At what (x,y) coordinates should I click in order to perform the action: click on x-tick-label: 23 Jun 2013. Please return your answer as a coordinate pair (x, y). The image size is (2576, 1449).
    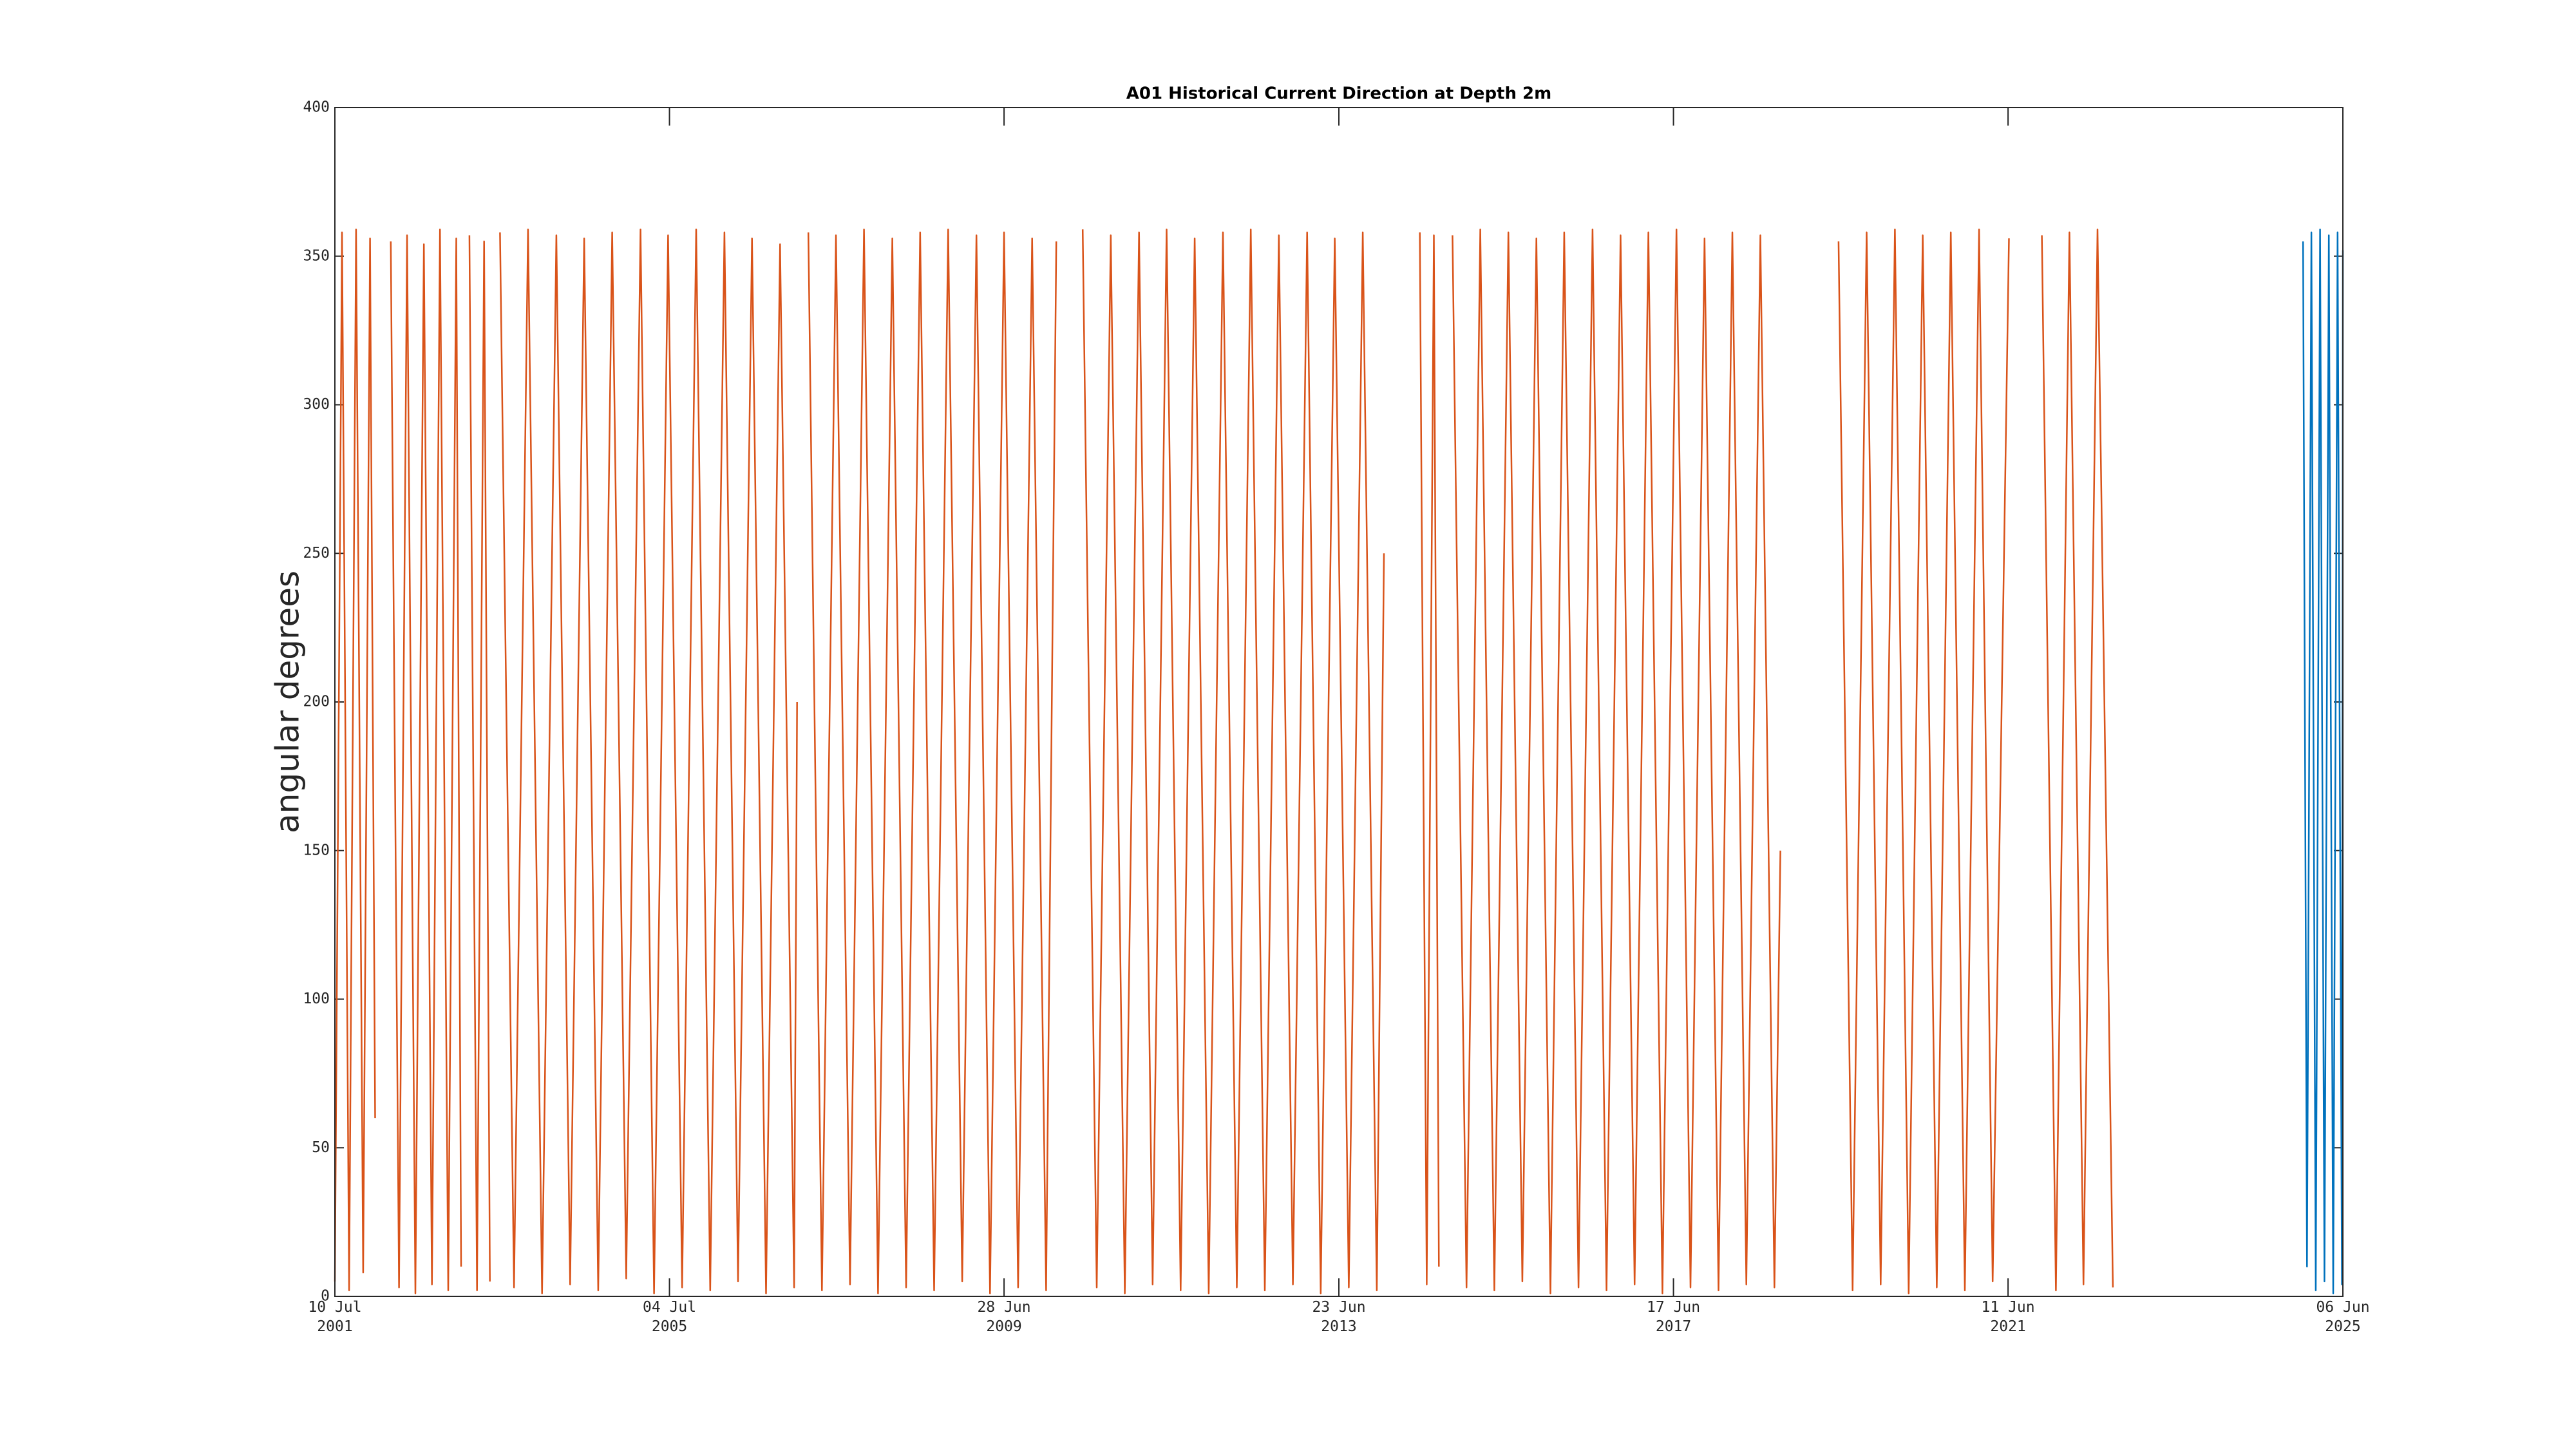
    Looking at the image, I should click on (1339, 1317).